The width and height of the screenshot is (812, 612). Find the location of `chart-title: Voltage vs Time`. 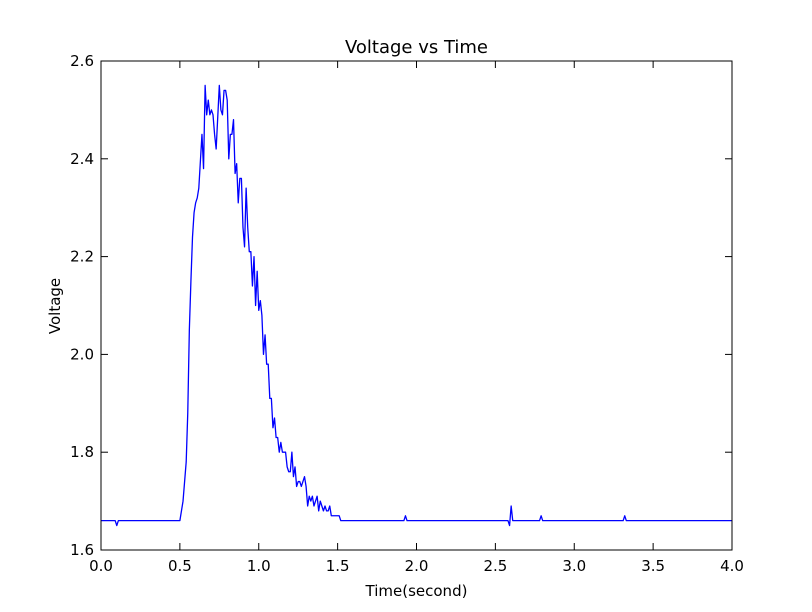

chart-title: Voltage vs Time is located at coordinates (416, 47).